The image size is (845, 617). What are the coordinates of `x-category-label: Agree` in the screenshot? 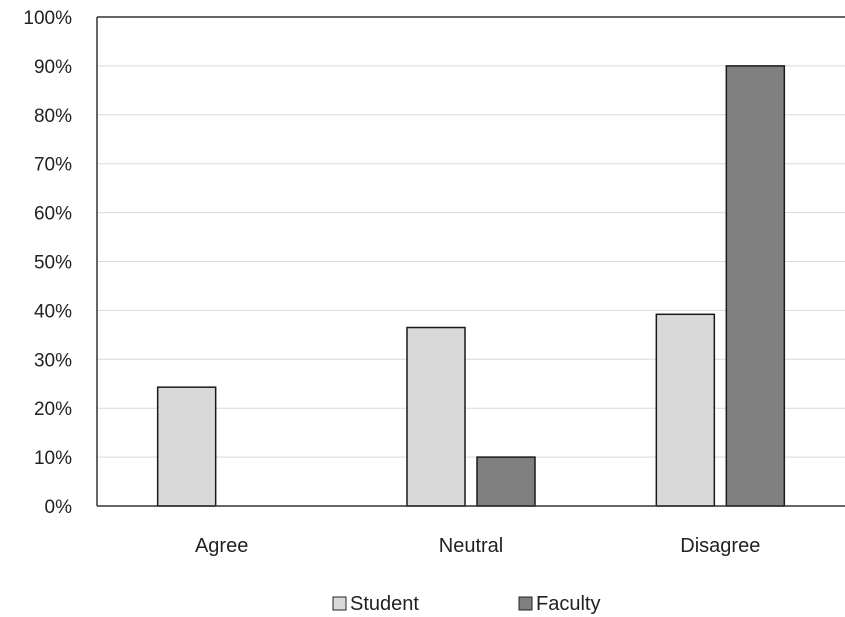 It's located at (221, 546).